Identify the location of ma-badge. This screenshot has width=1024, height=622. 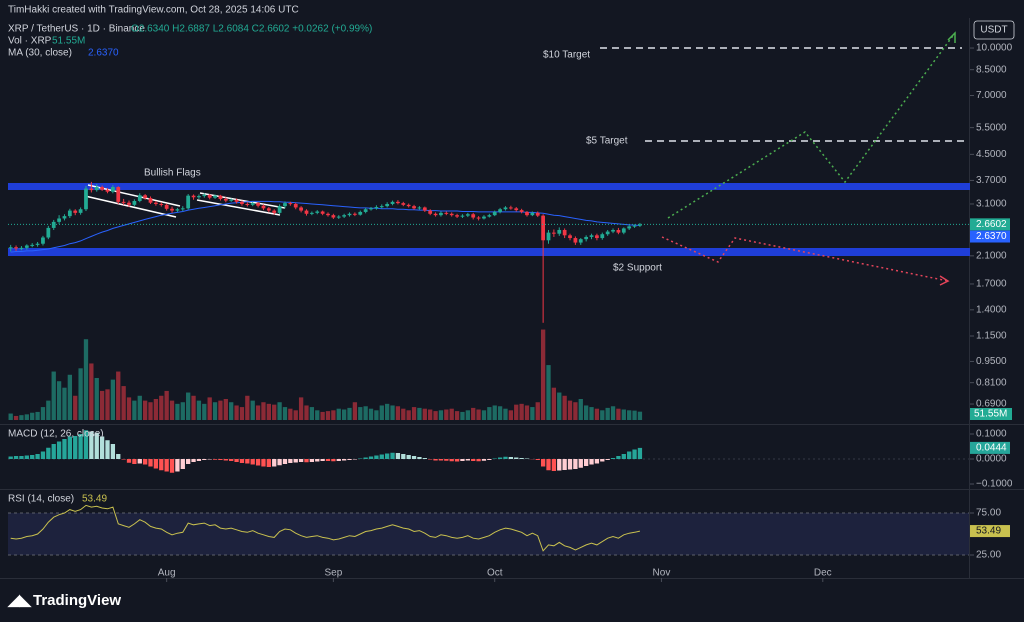
(990, 236).